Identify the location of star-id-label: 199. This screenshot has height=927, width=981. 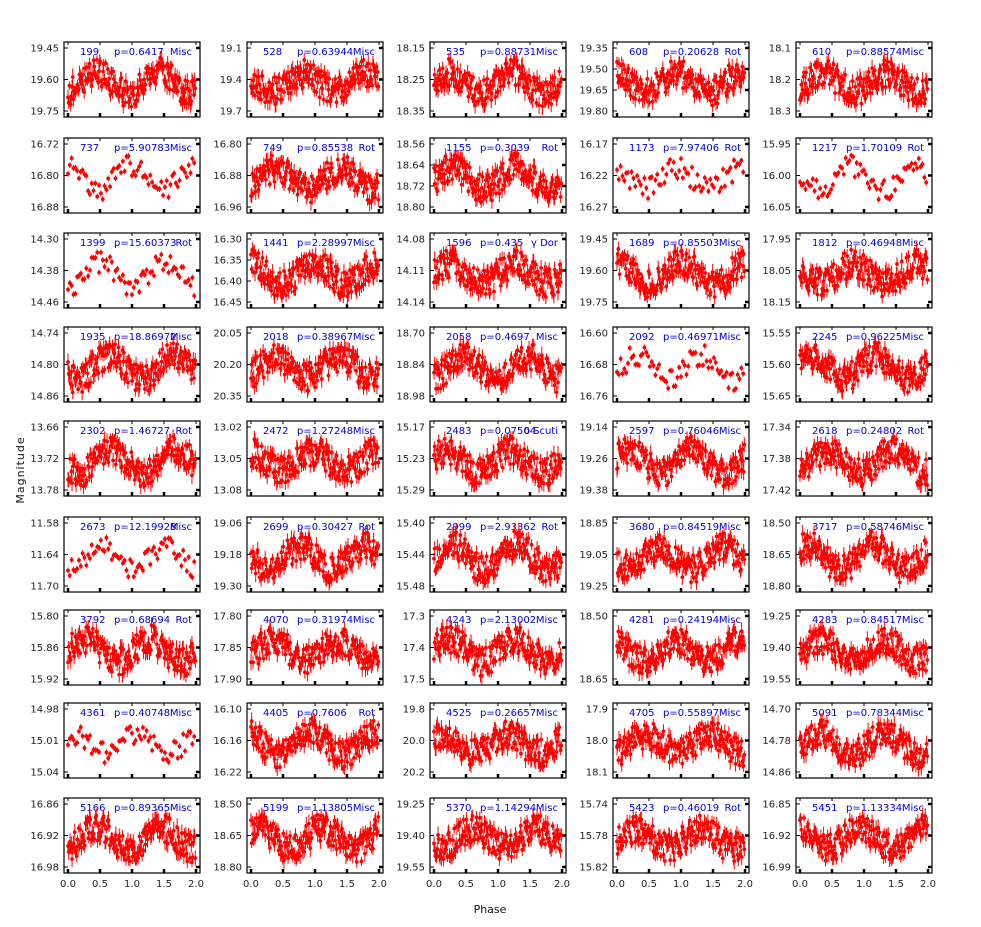
(89, 52).